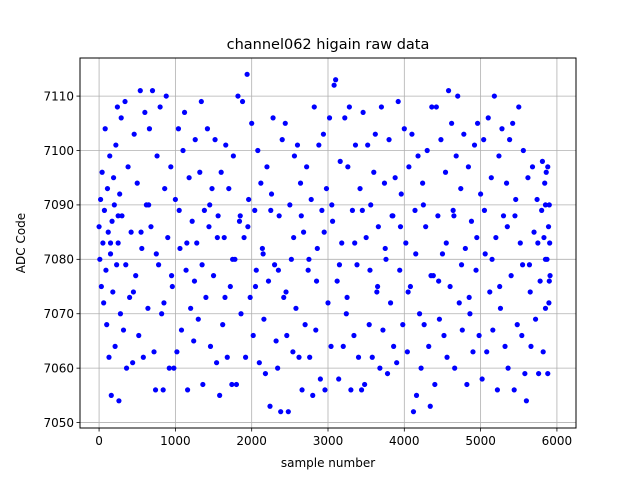  I want to click on x-tick-label: 6000, so click(557, 441).